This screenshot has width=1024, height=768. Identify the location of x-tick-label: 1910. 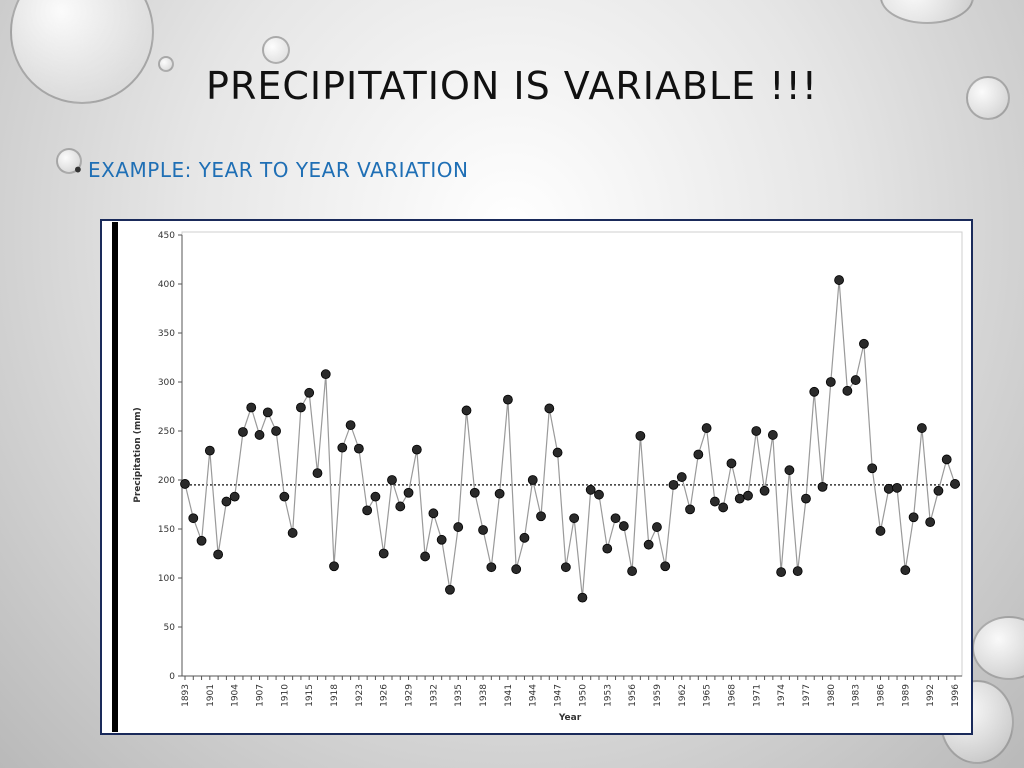
(285, 695).